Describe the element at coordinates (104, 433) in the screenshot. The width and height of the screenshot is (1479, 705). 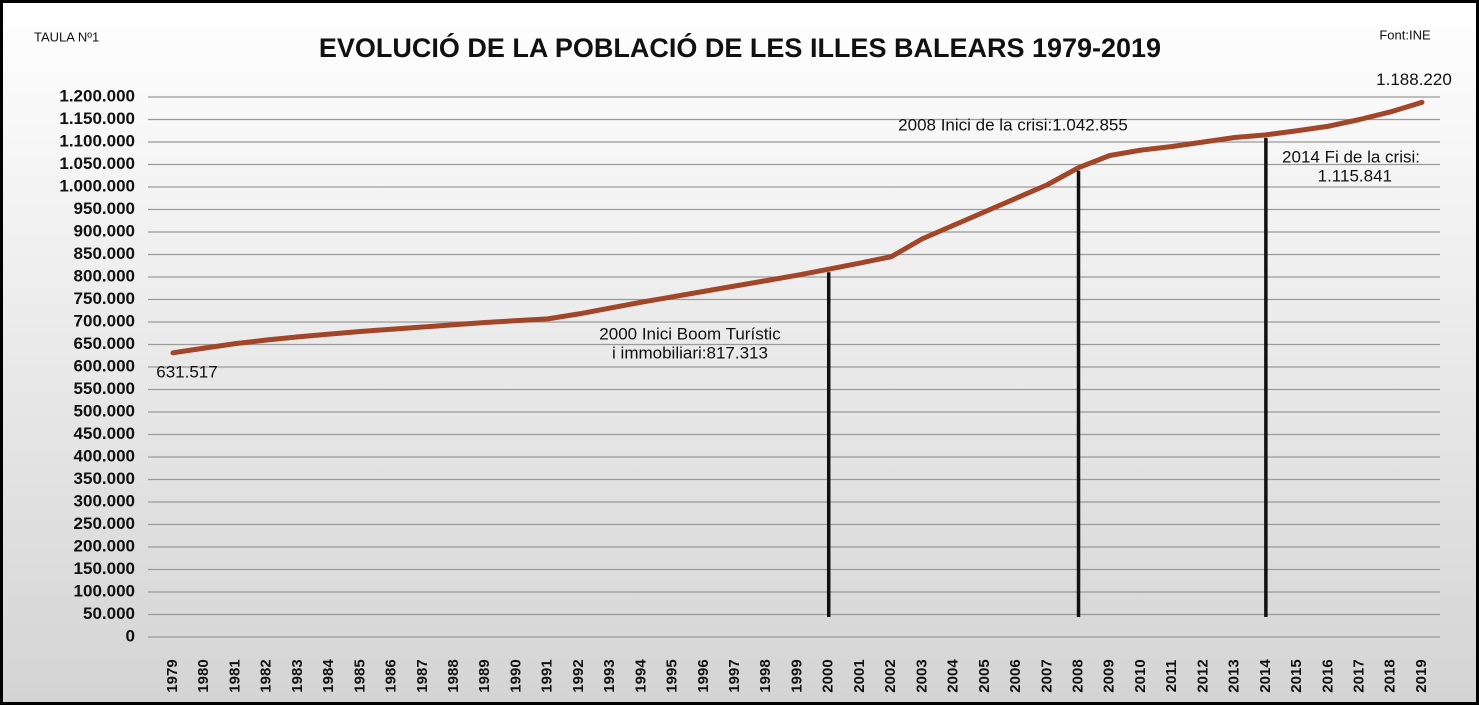
I see `y-tick-label: 450.000` at that location.